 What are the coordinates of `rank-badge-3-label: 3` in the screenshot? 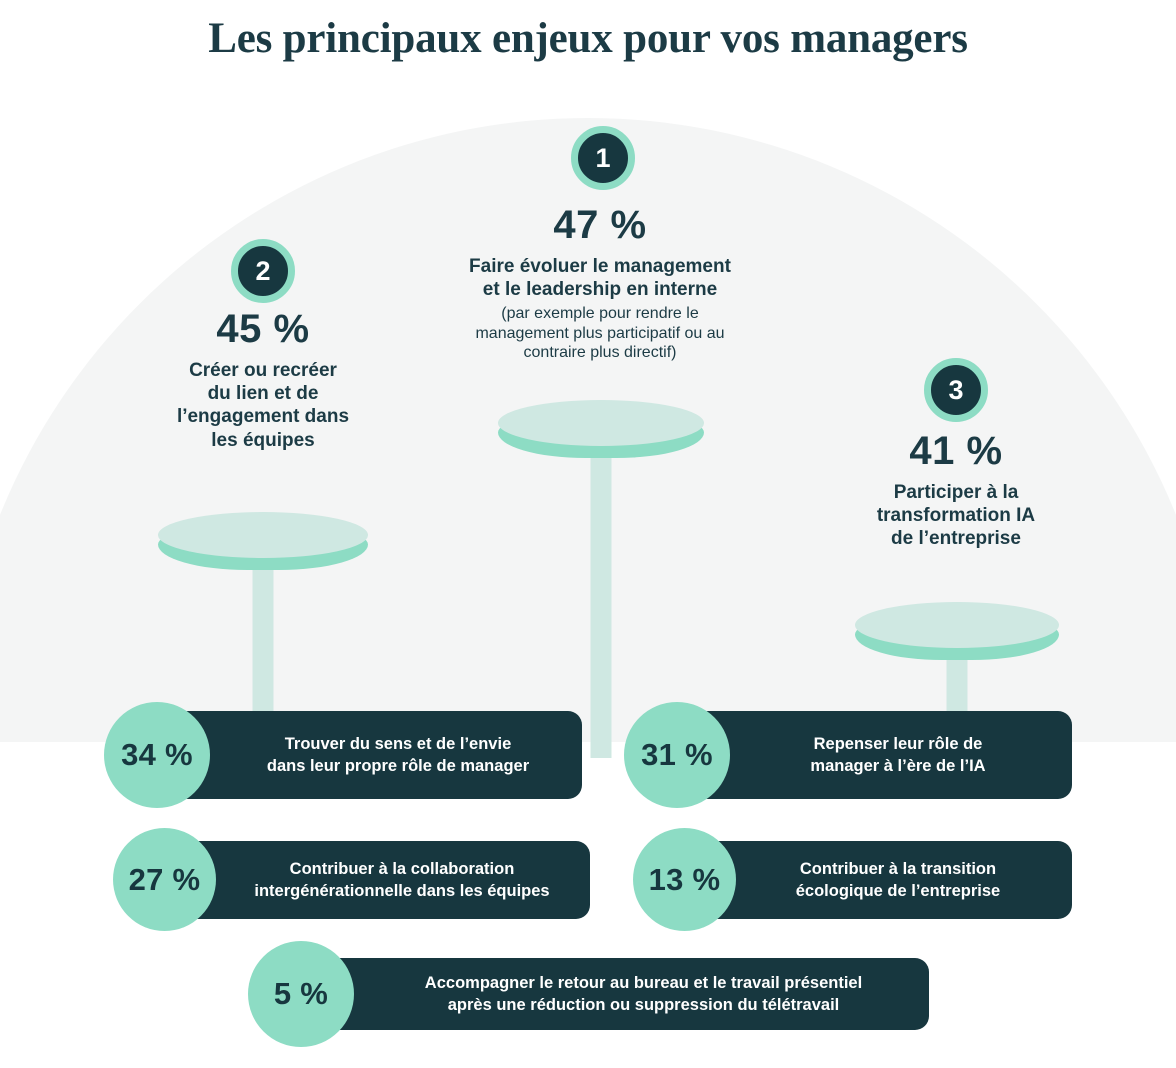 It's located at (956, 389).